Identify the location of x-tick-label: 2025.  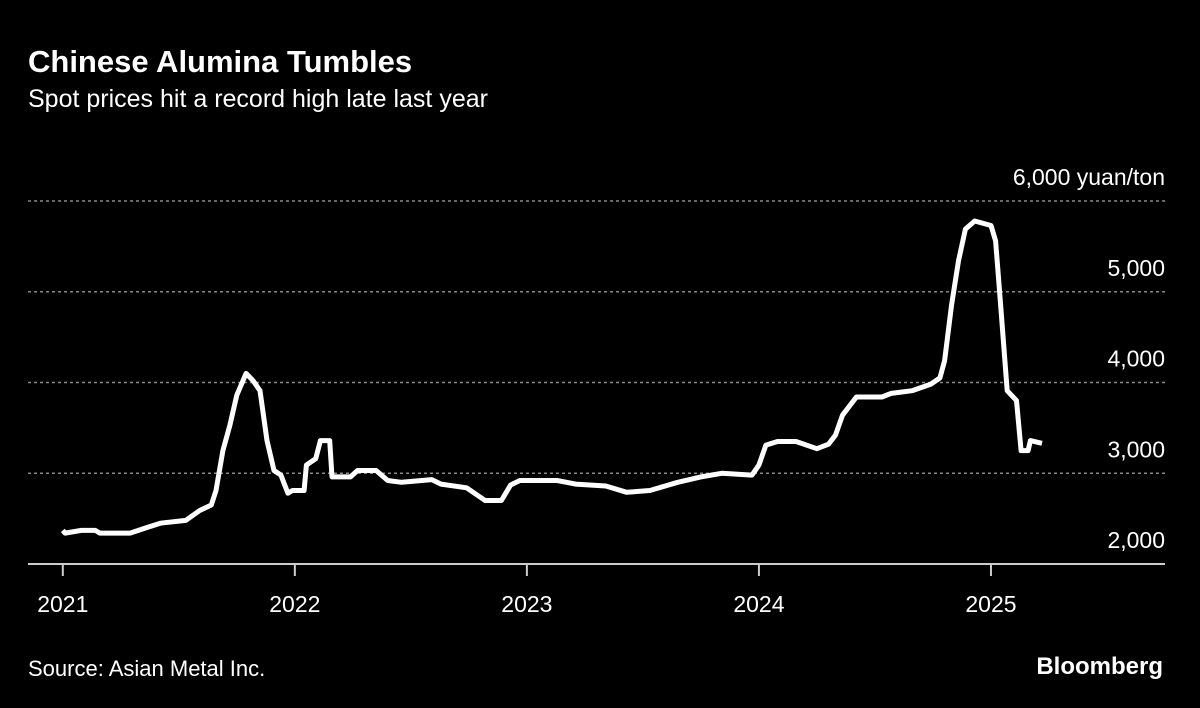
(990, 604).